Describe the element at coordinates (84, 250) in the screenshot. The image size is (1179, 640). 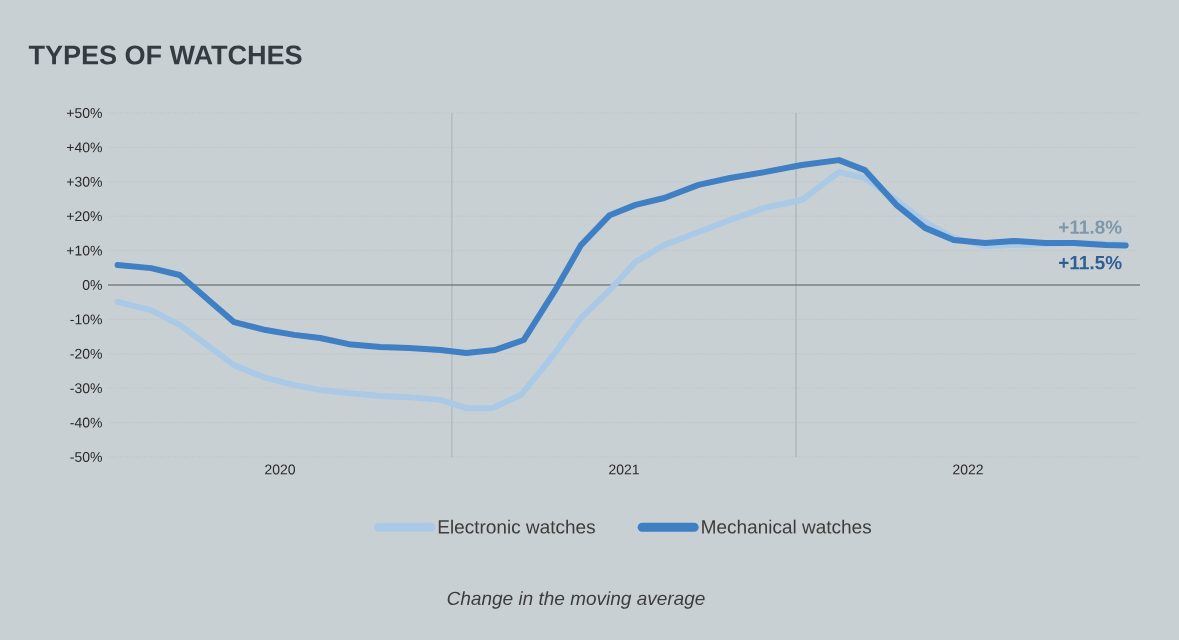
I see `y-tick-label: +10%` at that location.